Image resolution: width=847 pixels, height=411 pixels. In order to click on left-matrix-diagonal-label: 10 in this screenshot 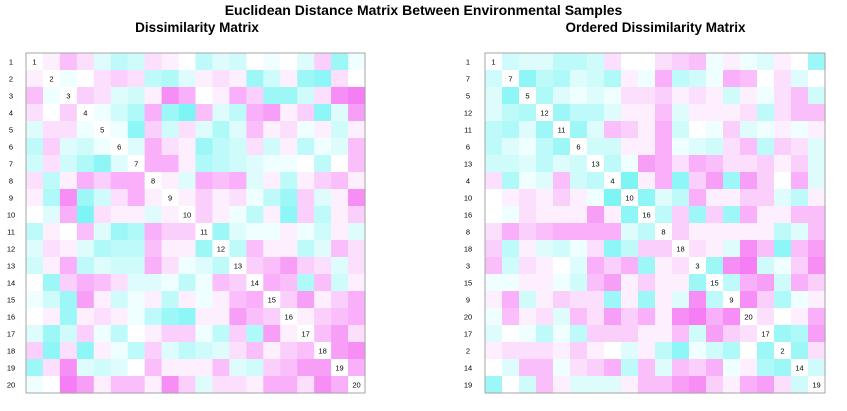, I will do `click(187, 215)`.